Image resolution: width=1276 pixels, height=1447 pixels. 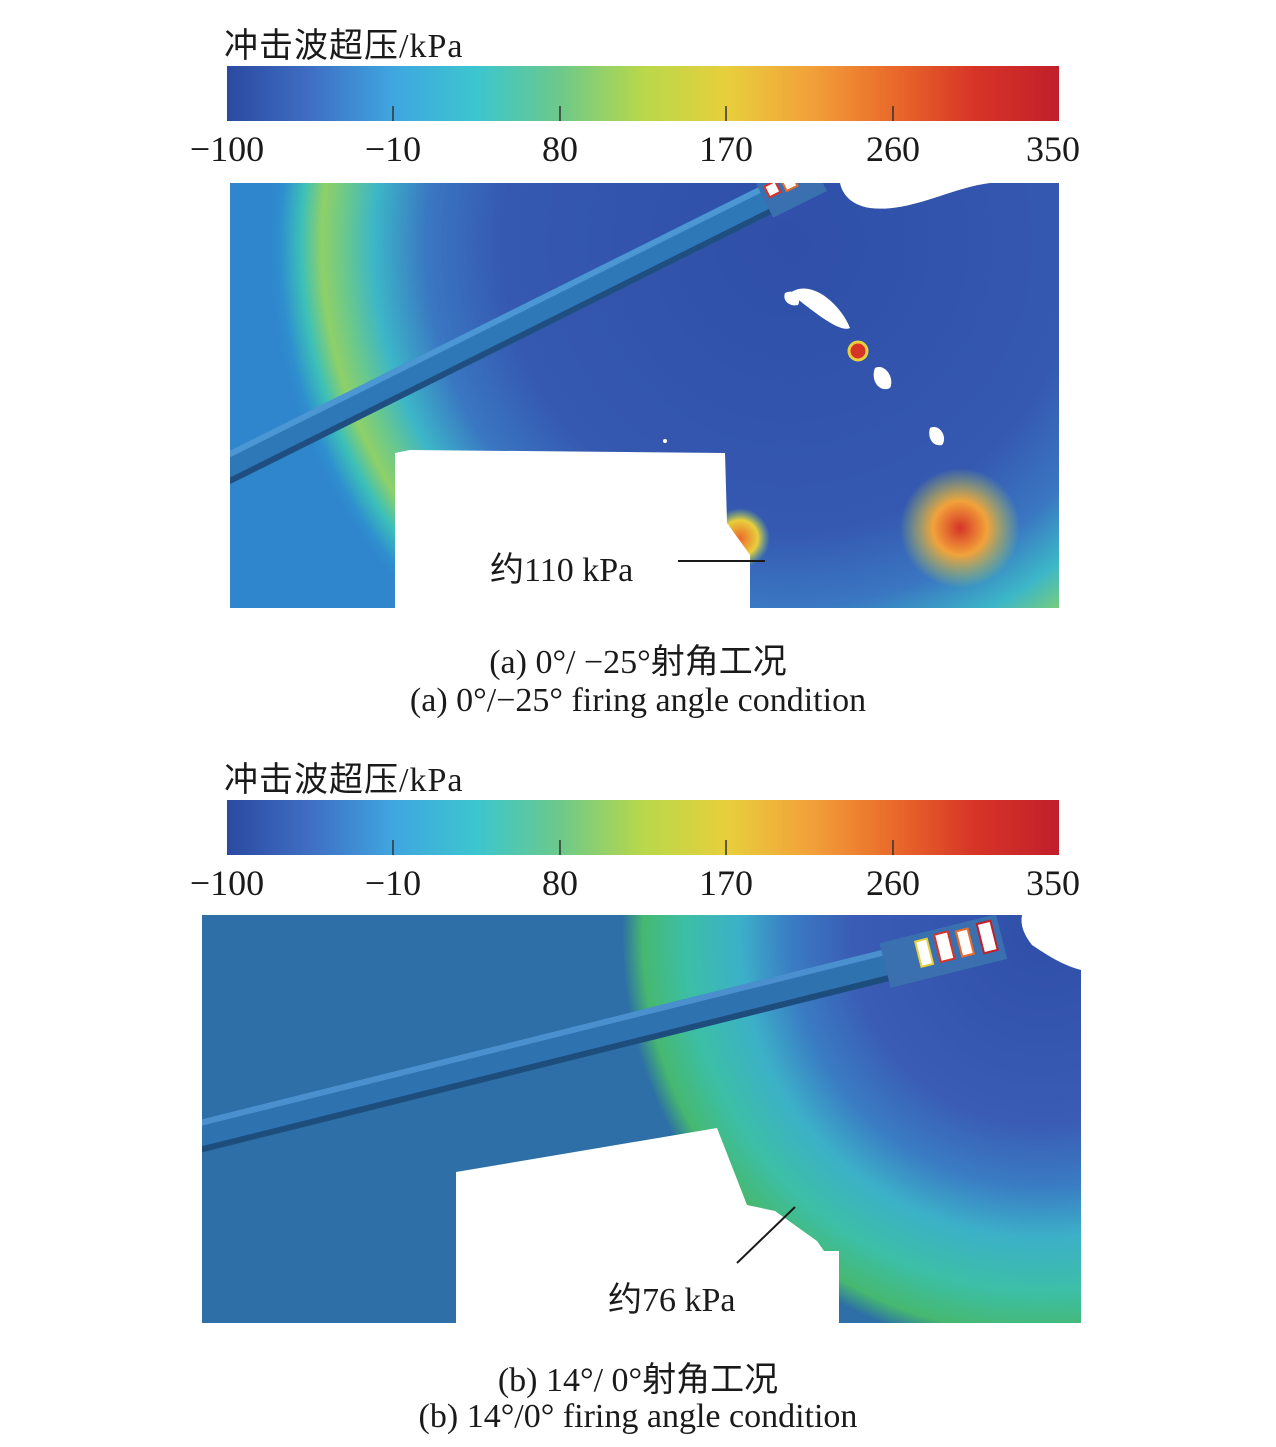 I want to click on annotation-a: 约110 kPa, so click(x=562, y=570).